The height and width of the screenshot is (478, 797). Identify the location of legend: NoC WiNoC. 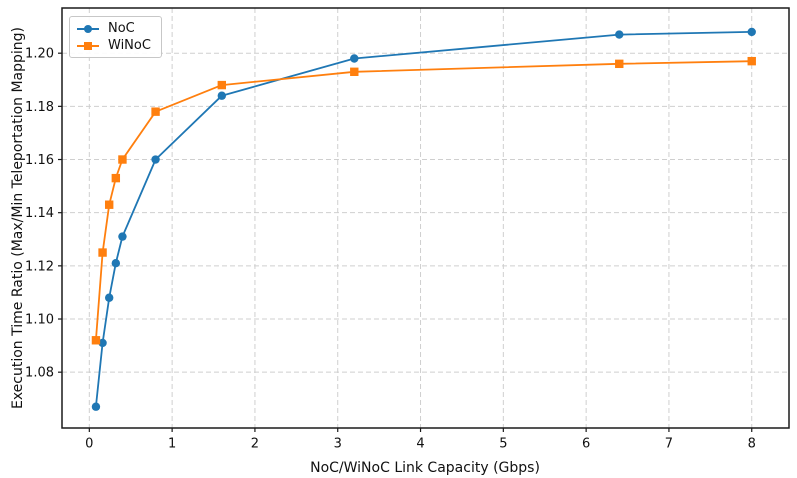
(115, 37).